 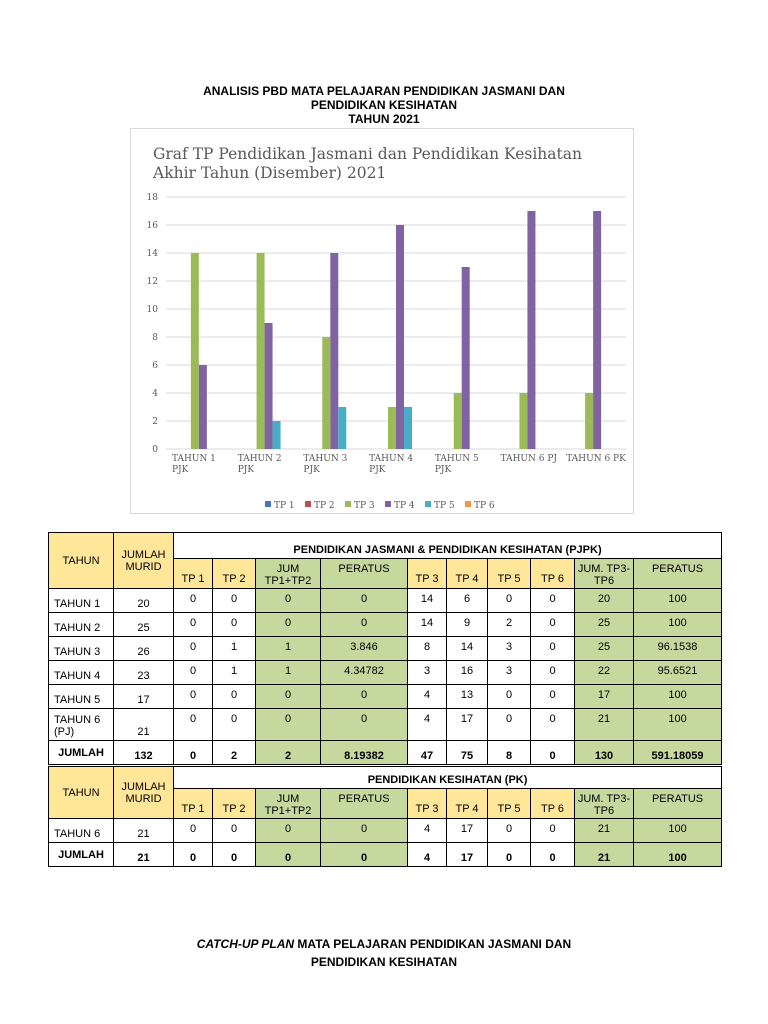 What do you see at coordinates (81, 830) in the screenshot?
I see `cell: TAHUN 6` at bounding box center [81, 830].